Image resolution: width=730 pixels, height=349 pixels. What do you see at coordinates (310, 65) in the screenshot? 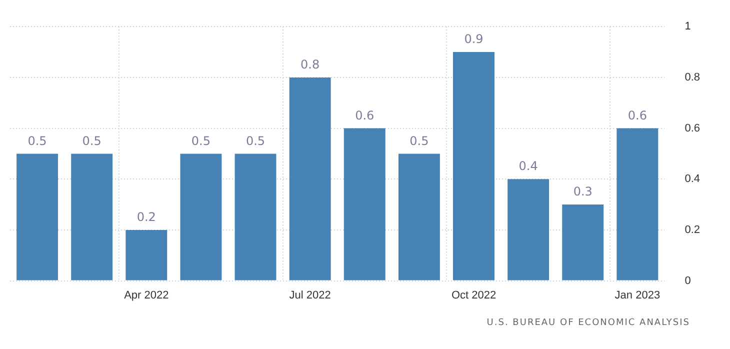
I see `data-label: 0.8` at bounding box center [310, 65].